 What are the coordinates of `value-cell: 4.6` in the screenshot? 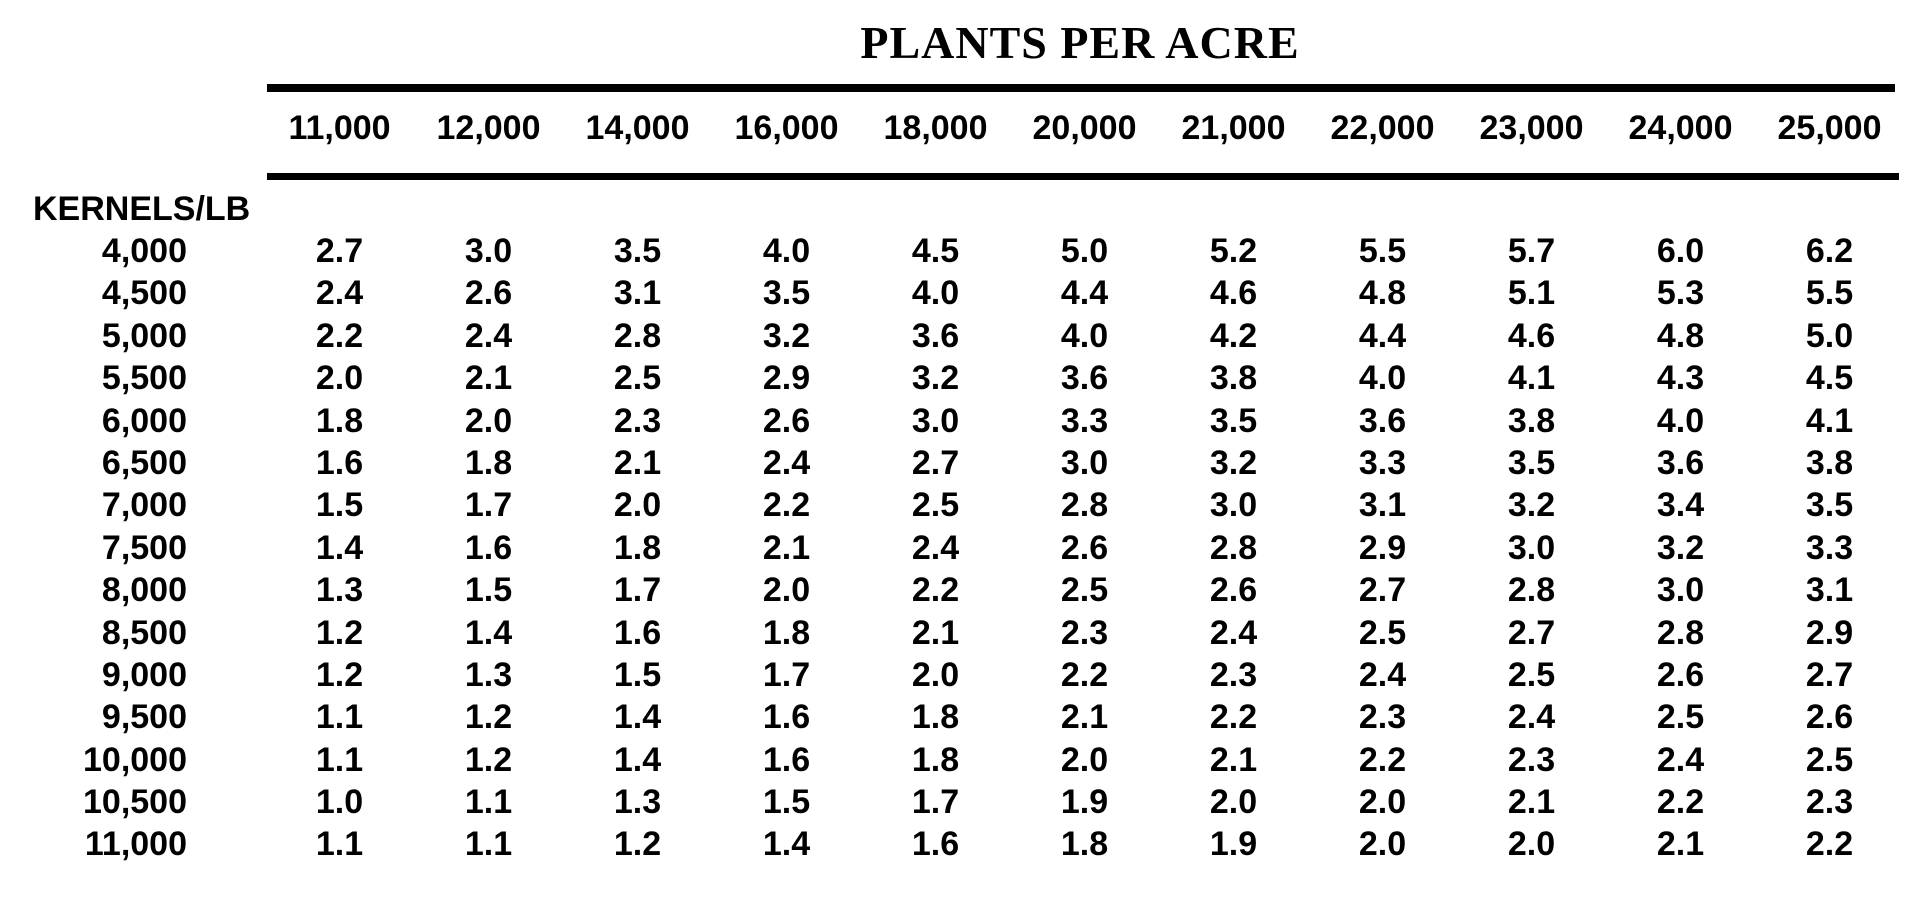 It's located at (1233, 293).